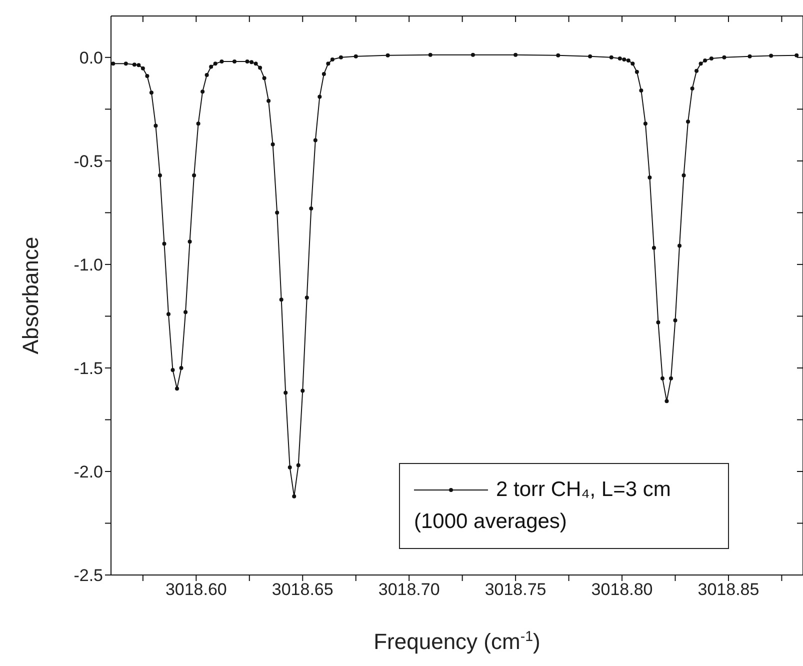  Describe the element at coordinates (91, 58) in the screenshot. I see `y-tick-label: 0.0` at that location.